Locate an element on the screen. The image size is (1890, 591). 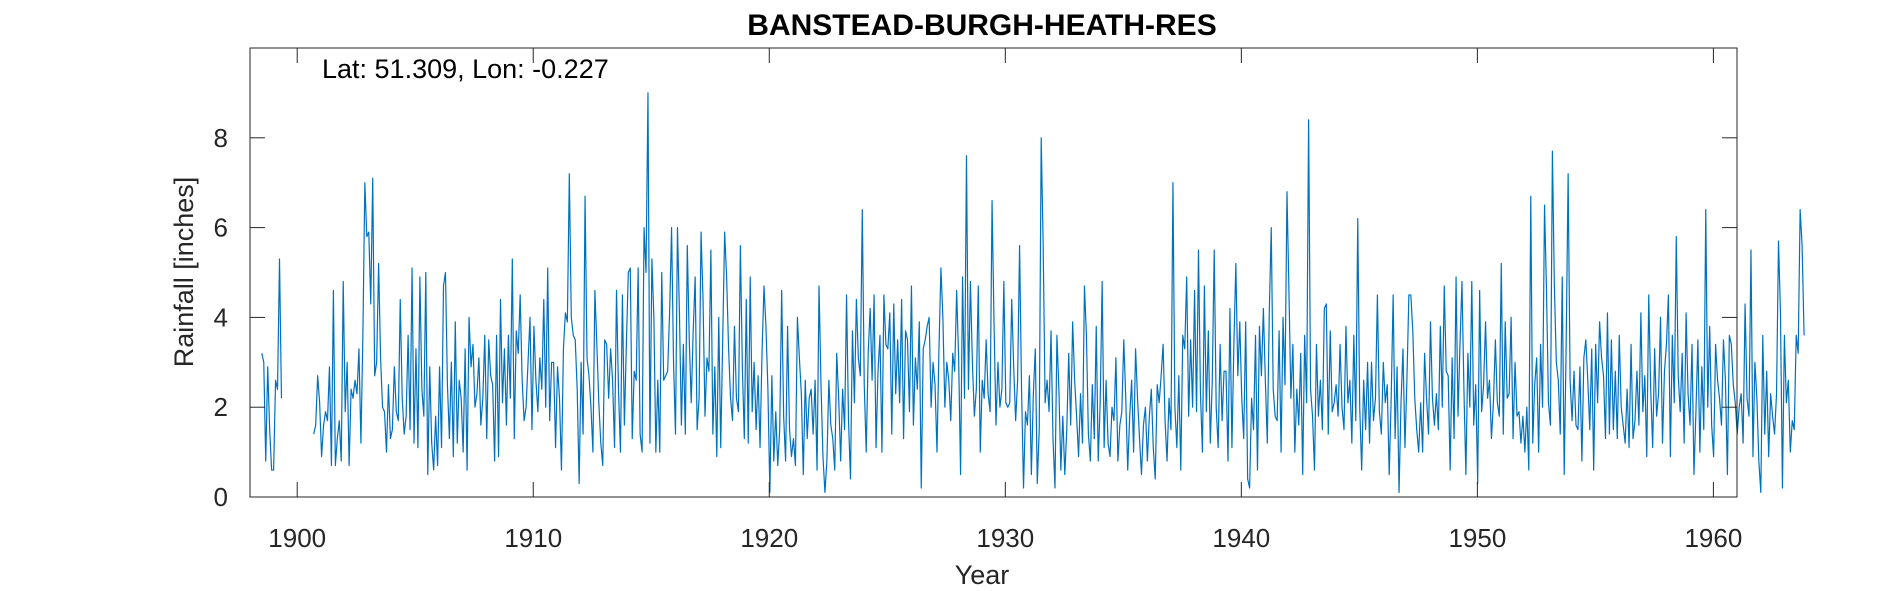
chart-title: BANSTEAD-BURGH-HEATH-RES is located at coordinates (981, 25).